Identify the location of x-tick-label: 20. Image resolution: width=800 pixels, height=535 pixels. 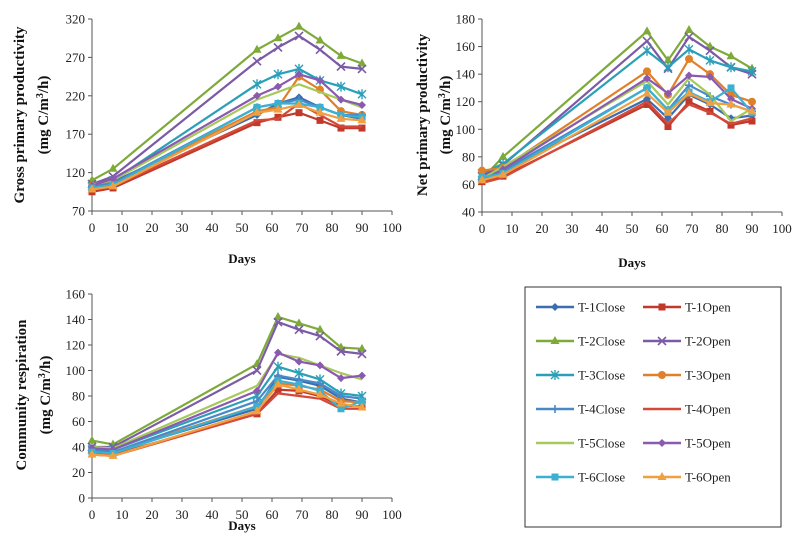
(152, 227).